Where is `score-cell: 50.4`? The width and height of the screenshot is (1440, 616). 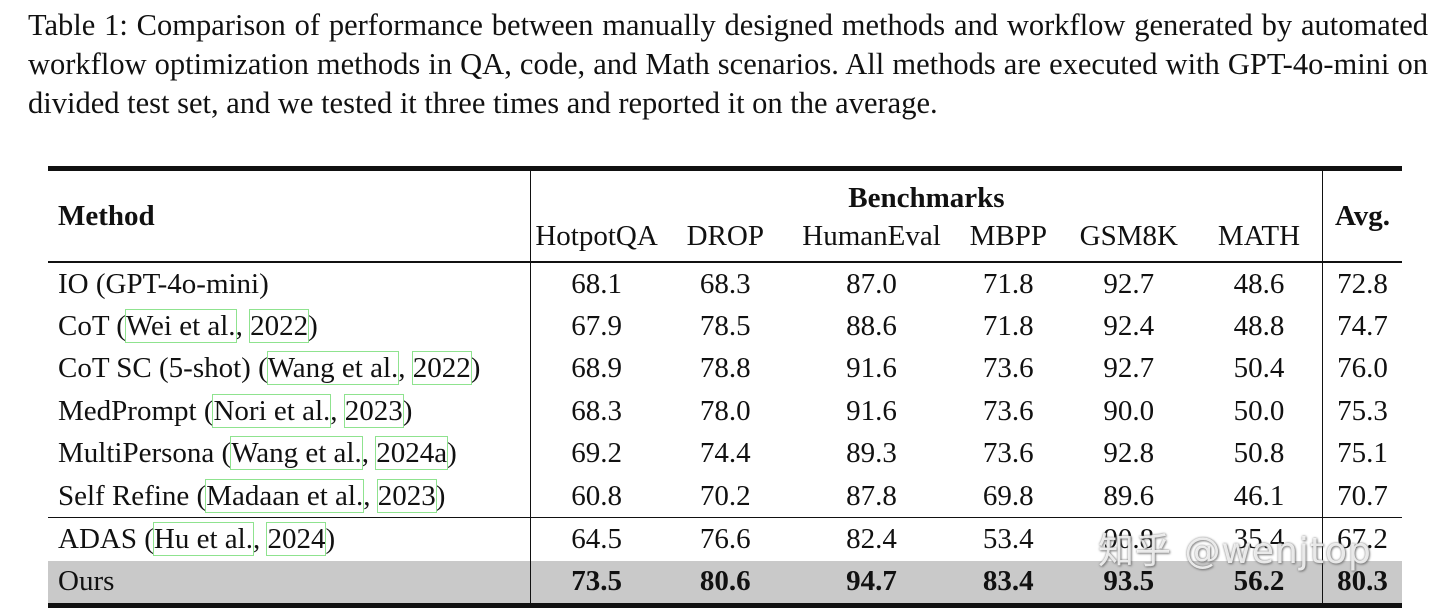 score-cell: 50.4 is located at coordinates (1259, 368).